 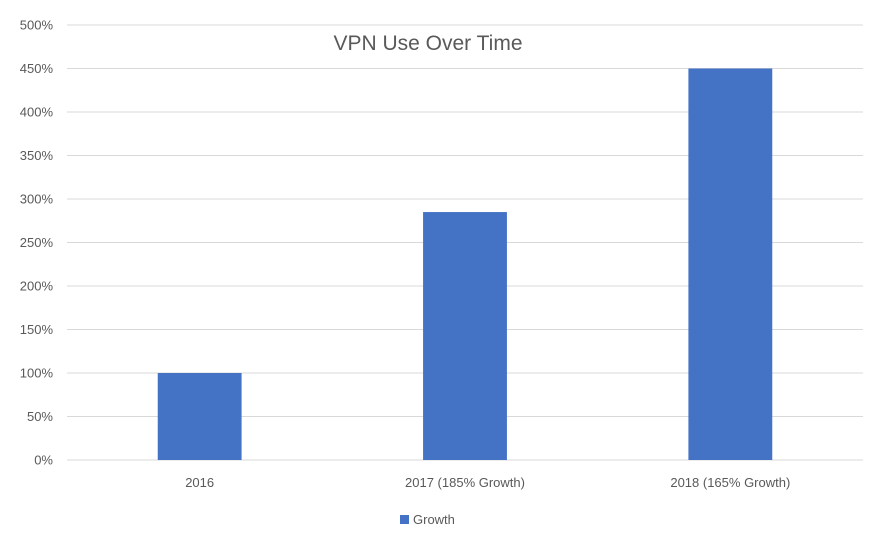 I want to click on y-tick-label: 50%, so click(x=40, y=416).